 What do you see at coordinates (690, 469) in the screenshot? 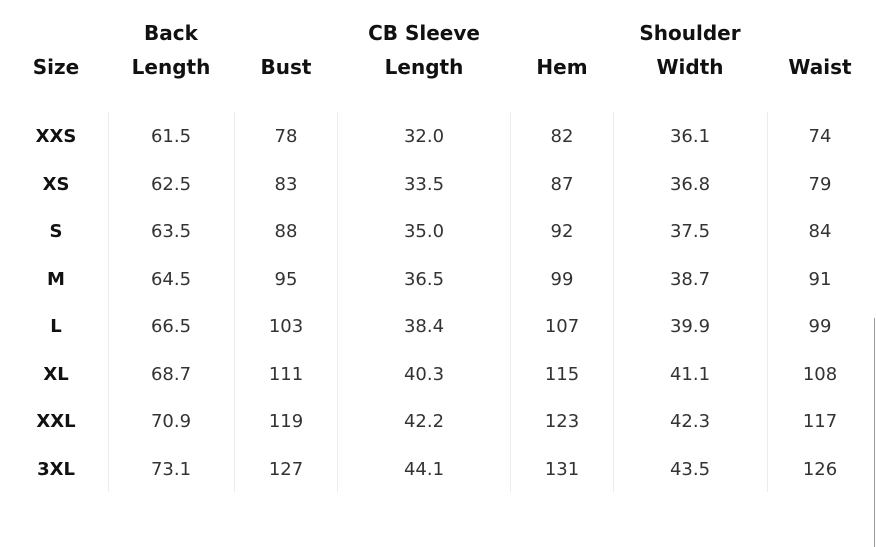
I see `cell-shoulder-width: 43.5` at bounding box center [690, 469].